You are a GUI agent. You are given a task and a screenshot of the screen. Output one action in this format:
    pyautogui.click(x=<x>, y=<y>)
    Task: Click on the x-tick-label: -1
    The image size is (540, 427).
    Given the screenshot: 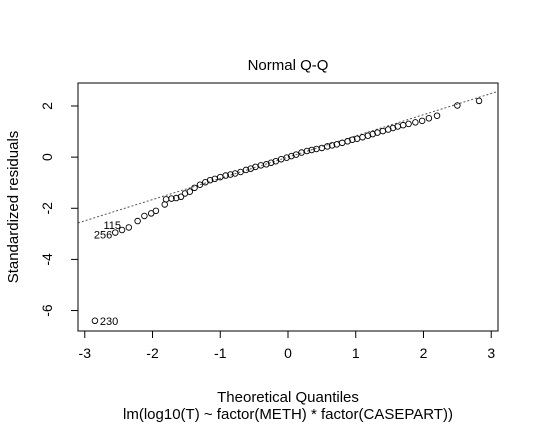 What is the action you would take?
    pyautogui.click(x=220, y=353)
    